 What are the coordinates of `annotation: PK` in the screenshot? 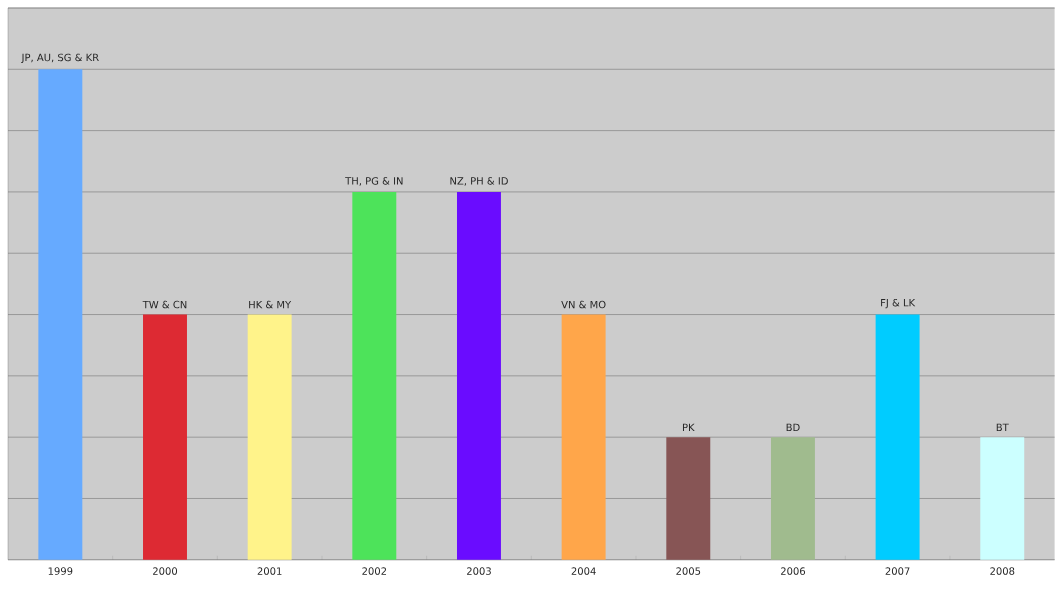 It's located at (688, 427).